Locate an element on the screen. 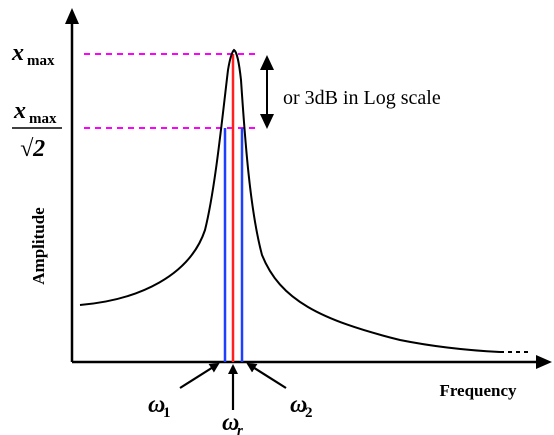  y-axis-arrowhead is located at coordinates (72, 16).